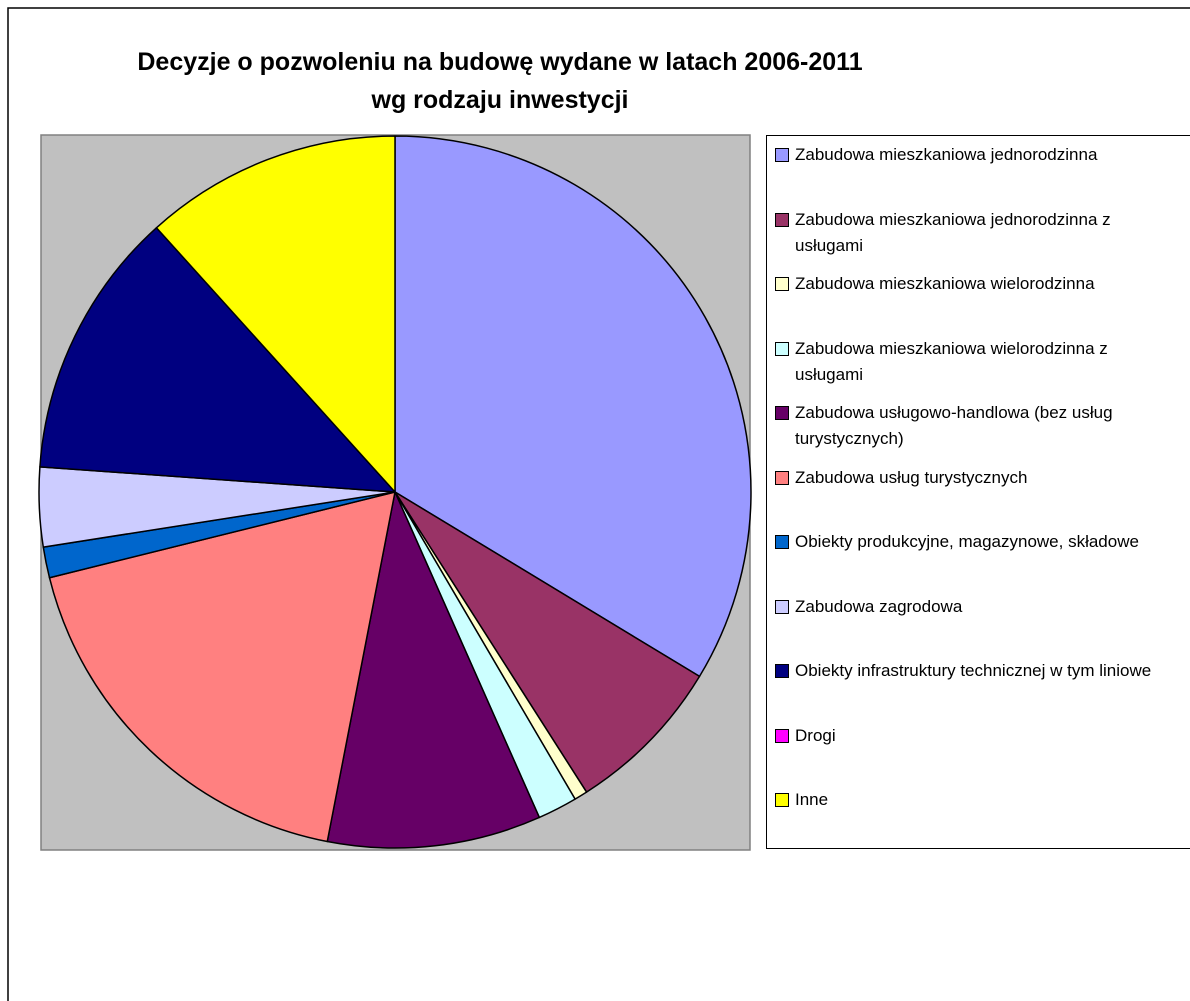 The image size is (1190, 1001). I want to click on legend-label: Zabudowa zagrodowa, so click(879, 606).